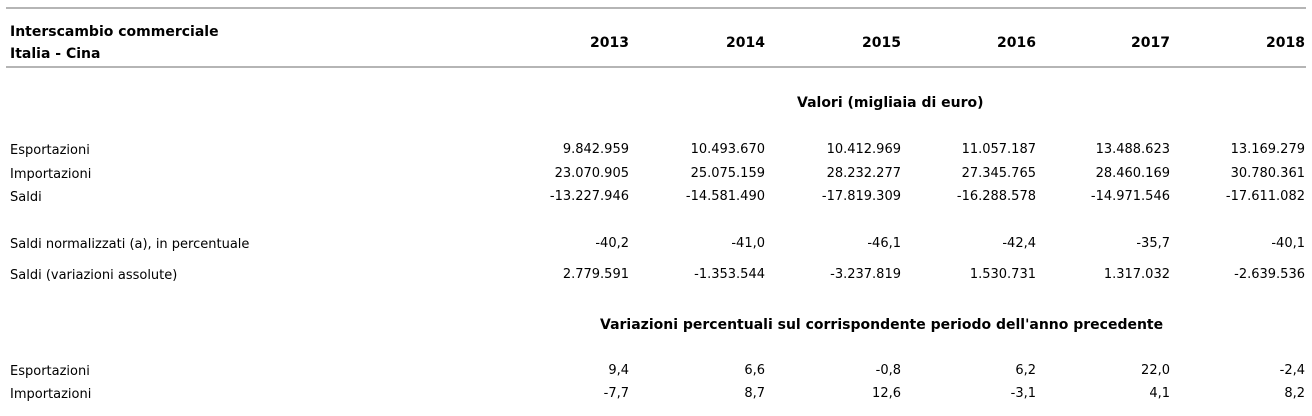 The width and height of the screenshot is (1312, 416). I want to click on table-cell: -13.227.946, so click(589, 196).